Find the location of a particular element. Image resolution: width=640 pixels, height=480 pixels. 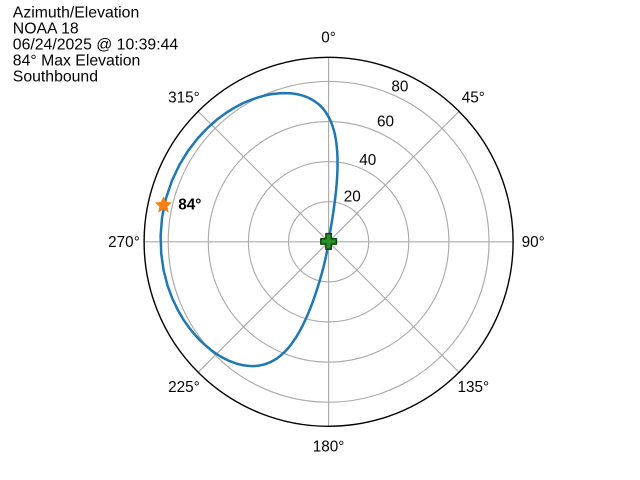

svg-text: 90° is located at coordinates (533, 242).